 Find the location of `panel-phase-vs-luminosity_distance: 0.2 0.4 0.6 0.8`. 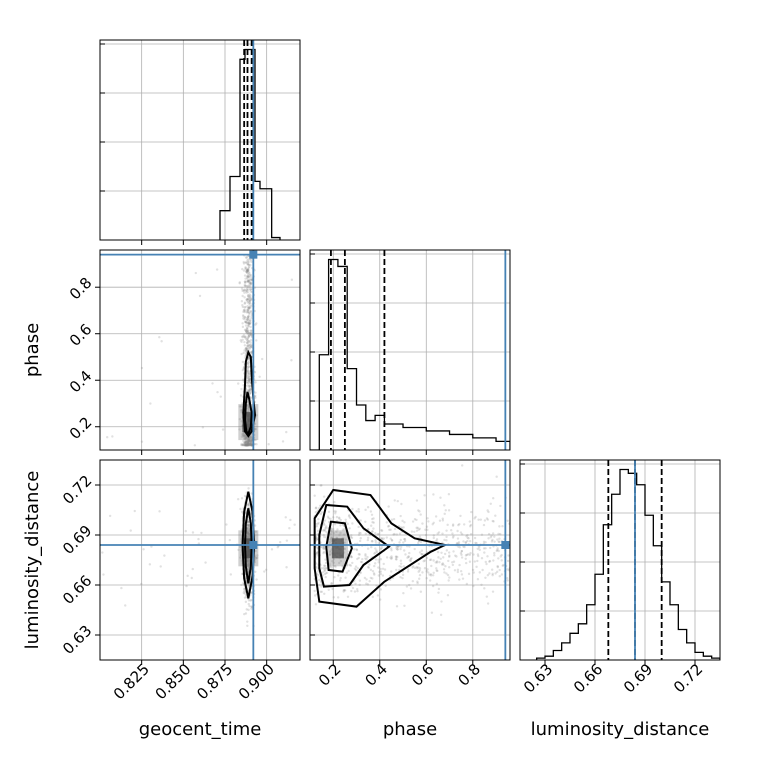

panel-phase-vs-luminosity_distance: 0.2 0.4 0.6 0.8 is located at coordinates (410, 574).